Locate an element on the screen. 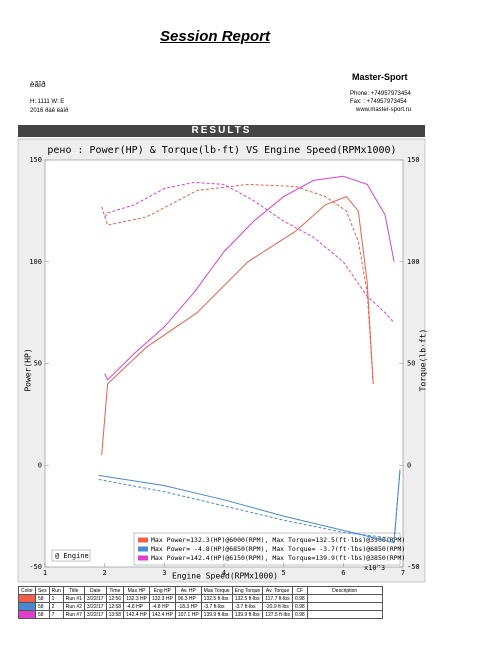  engine-label: @ Engine is located at coordinates (72, 556).